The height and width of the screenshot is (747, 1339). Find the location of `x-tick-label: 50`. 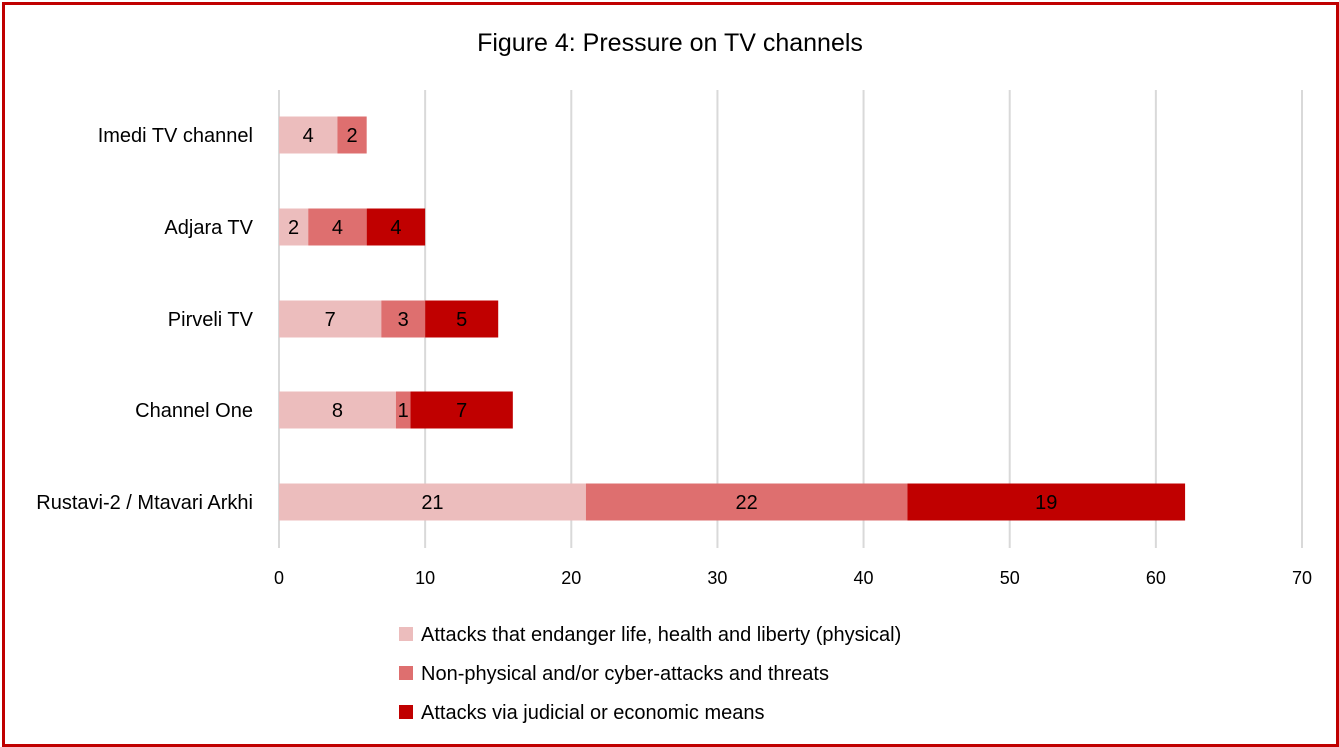

x-tick-label: 50 is located at coordinates (1010, 578).